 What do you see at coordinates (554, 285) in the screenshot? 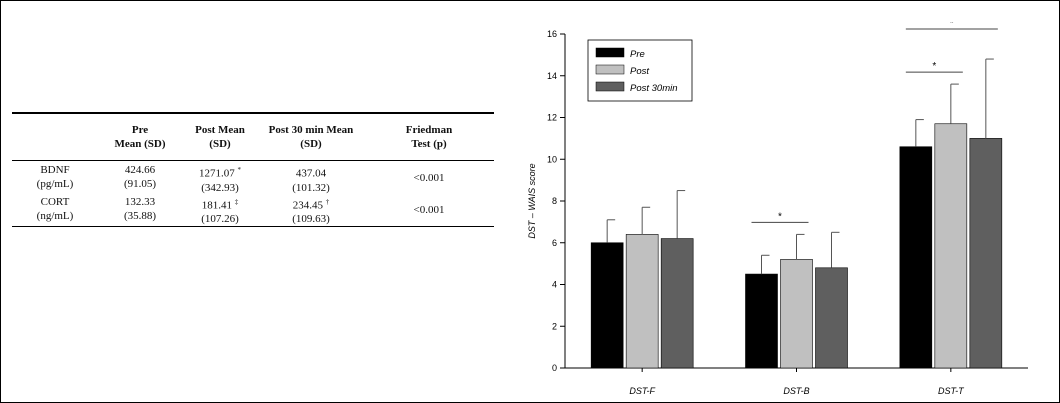
I see `y-tick-label: 4` at bounding box center [554, 285].